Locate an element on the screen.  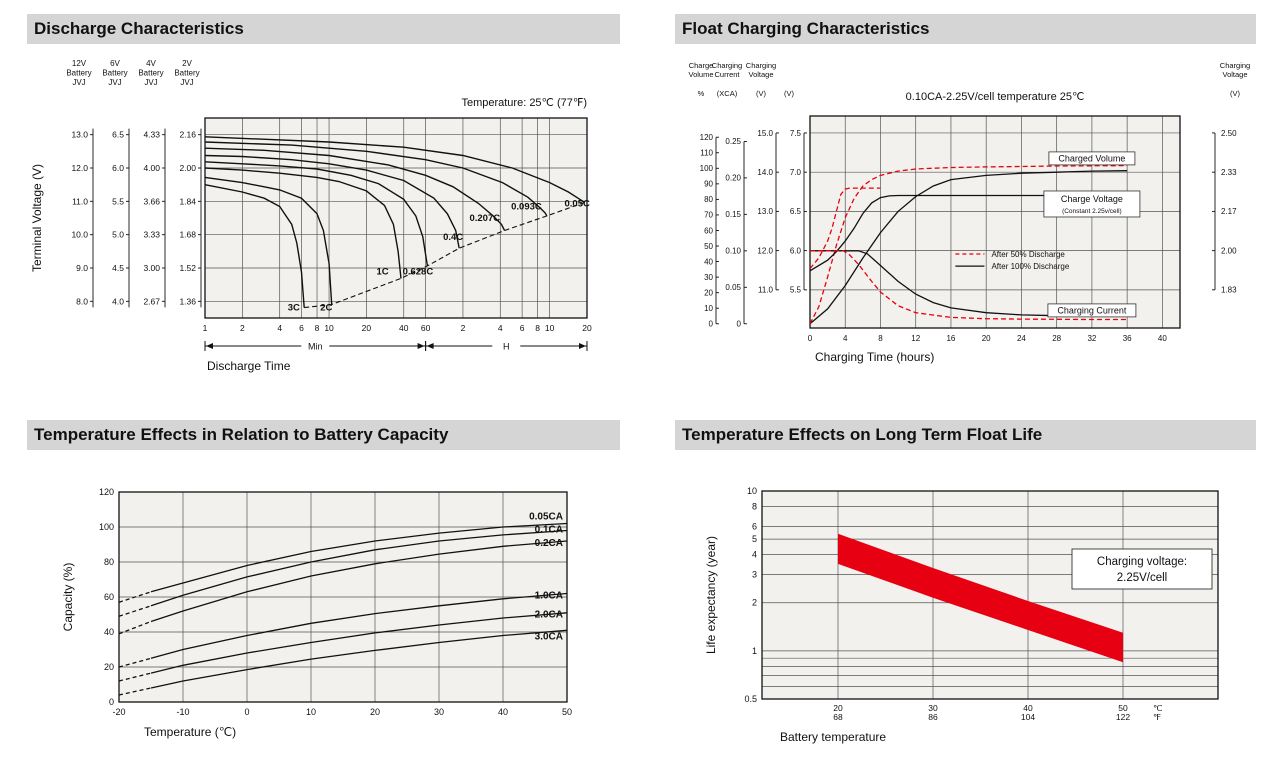
discharge-curve-0.4C is located at coordinates (332, 201).